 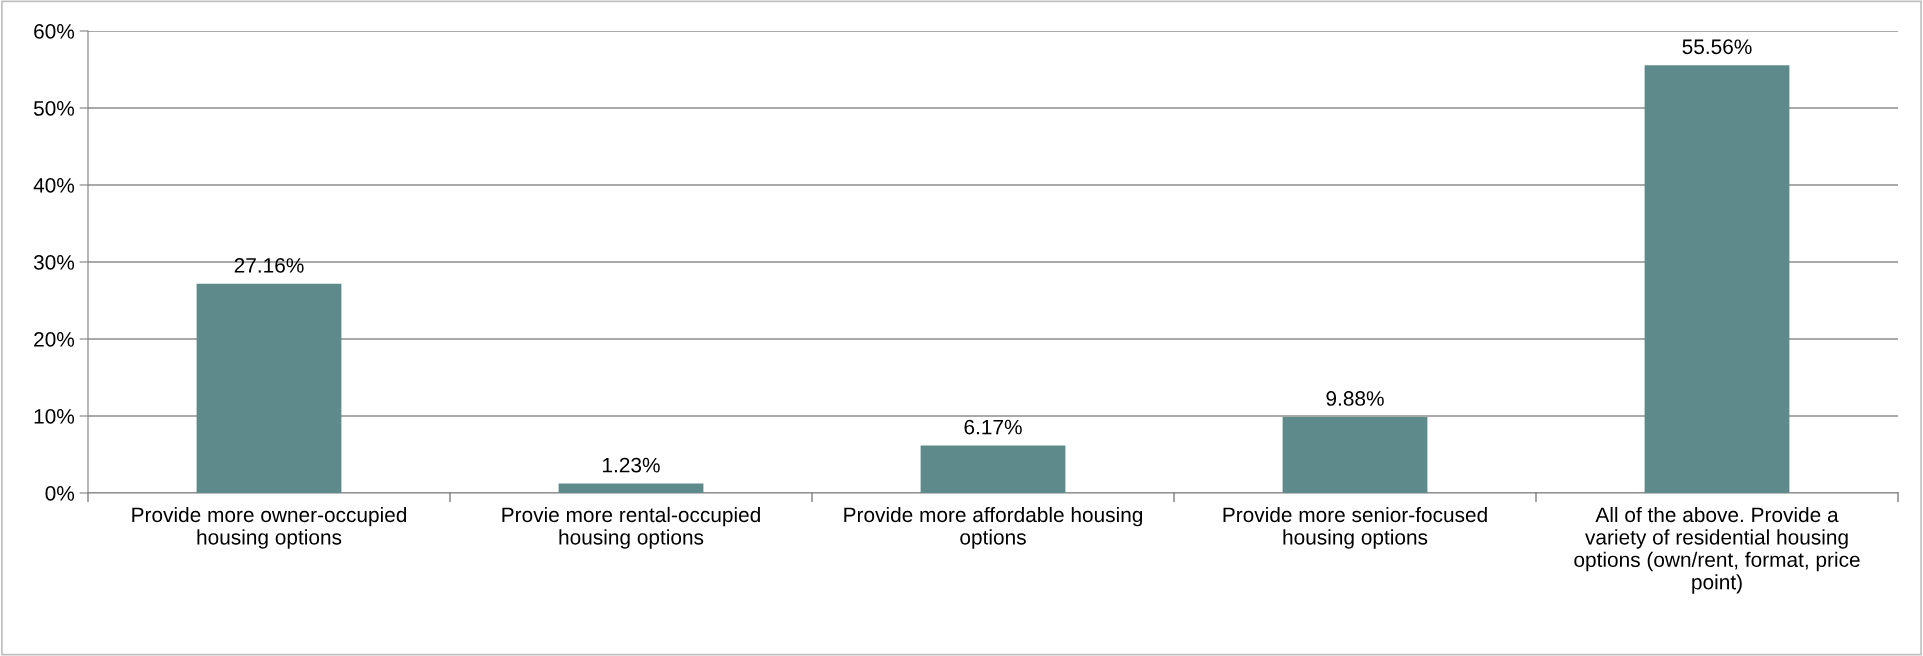 What do you see at coordinates (54, 31) in the screenshot?
I see `y-tick-label: 60%` at bounding box center [54, 31].